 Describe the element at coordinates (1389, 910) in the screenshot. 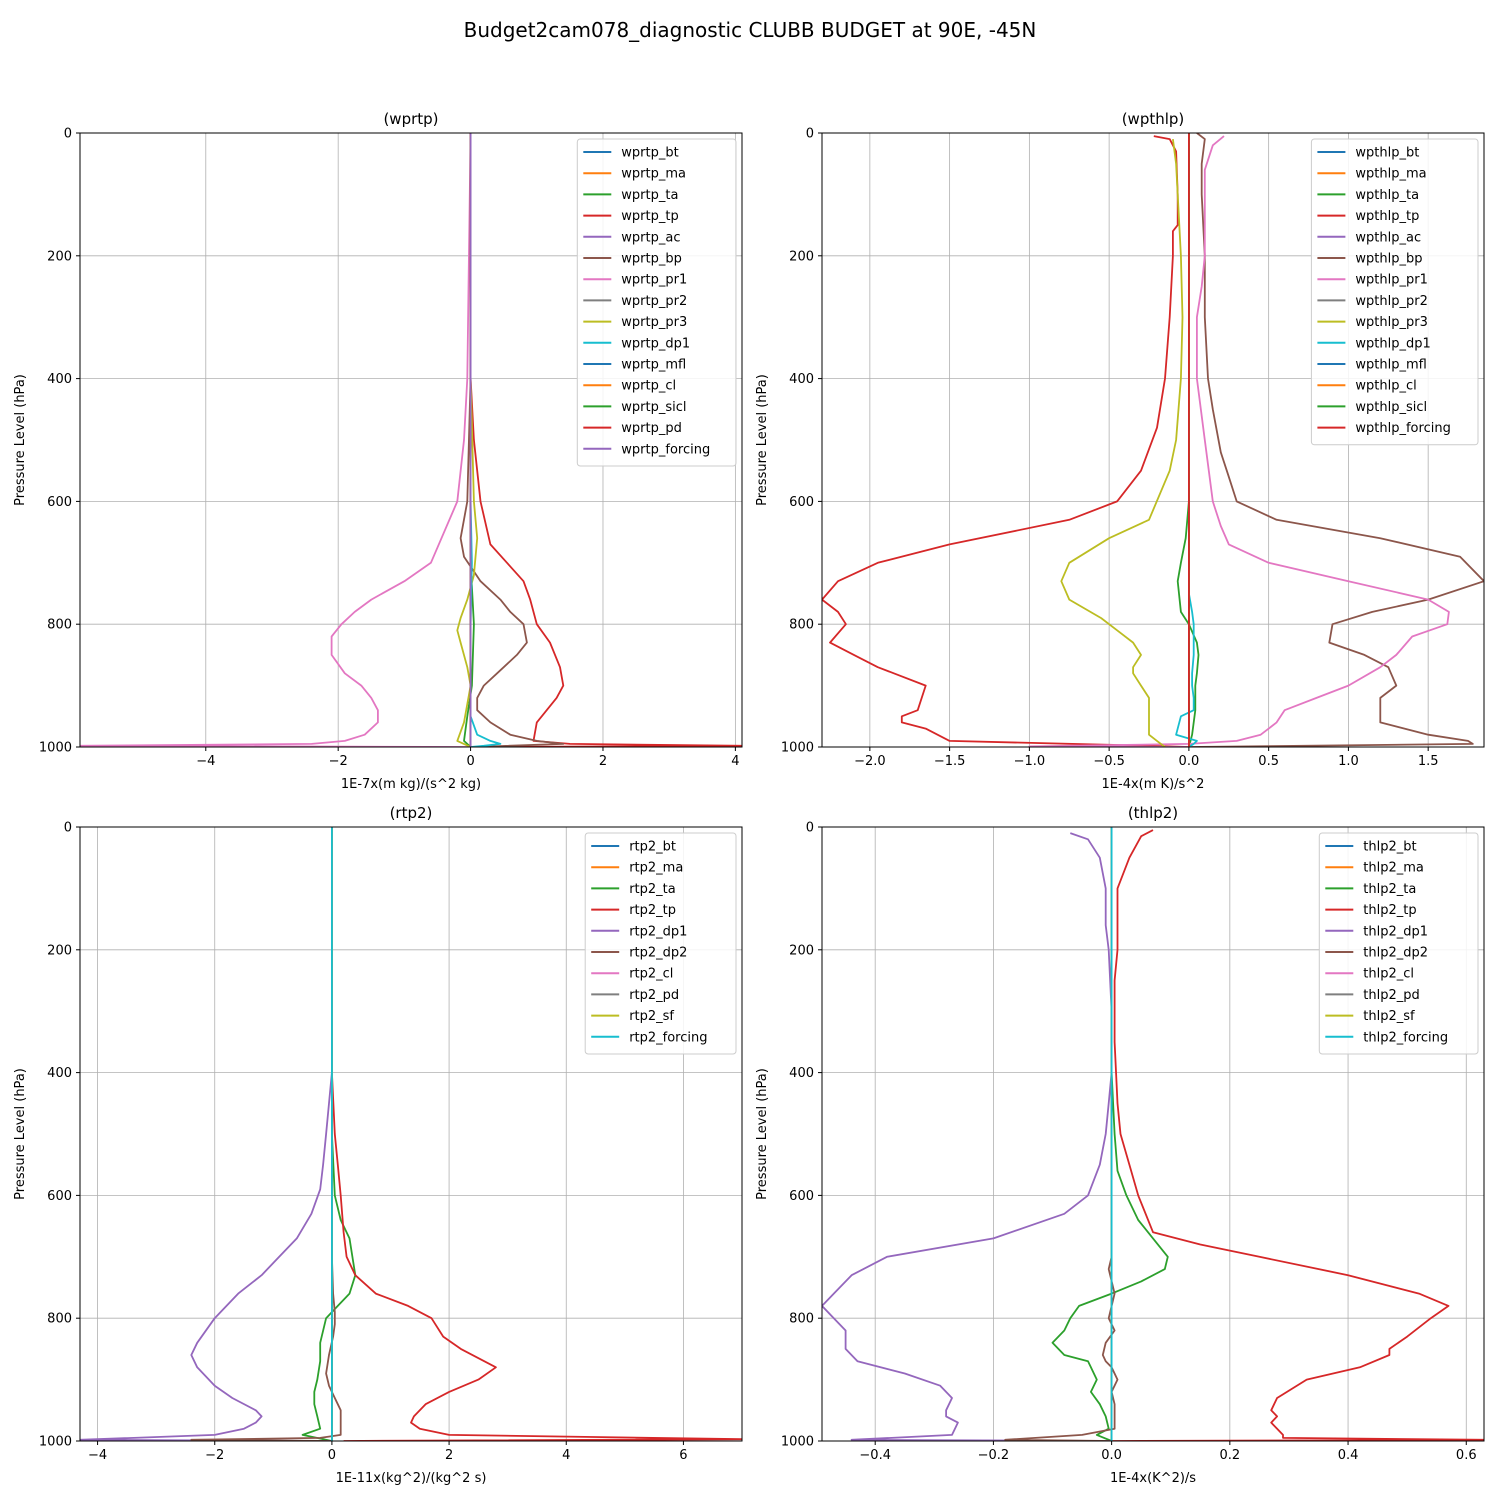

I see `legend-label: thlp2_tp` at that location.